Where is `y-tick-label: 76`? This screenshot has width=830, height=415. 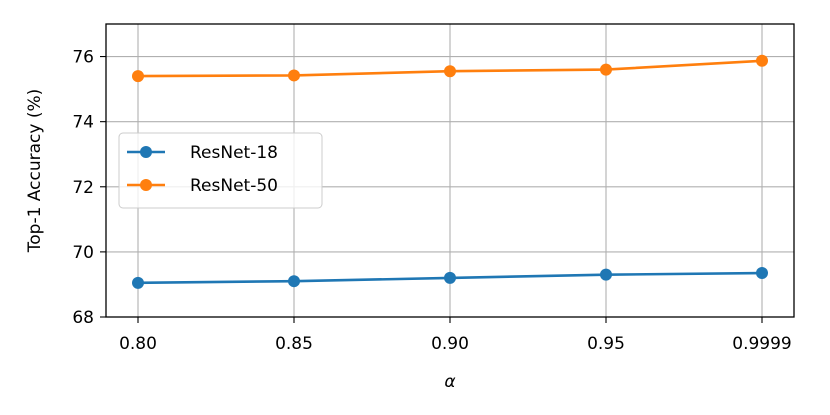 y-tick-label: 76 is located at coordinates (83, 58).